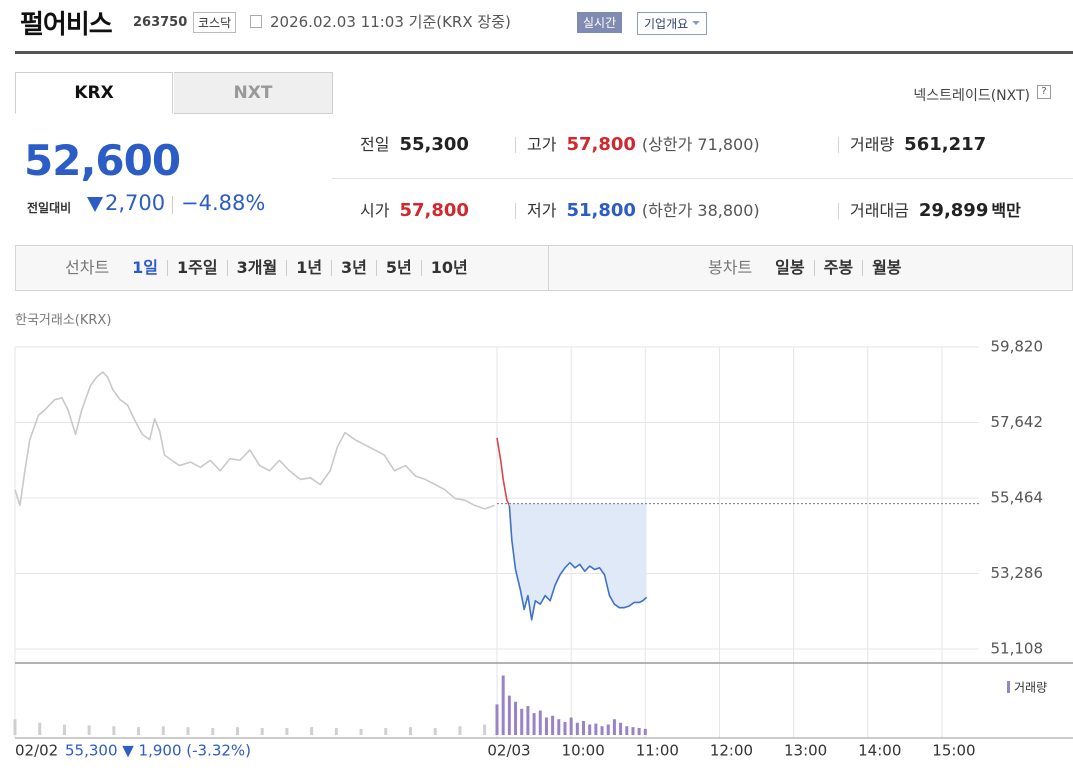 The height and width of the screenshot is (777, 1073). I want to click on period-button: 1년, so click(308, 268).